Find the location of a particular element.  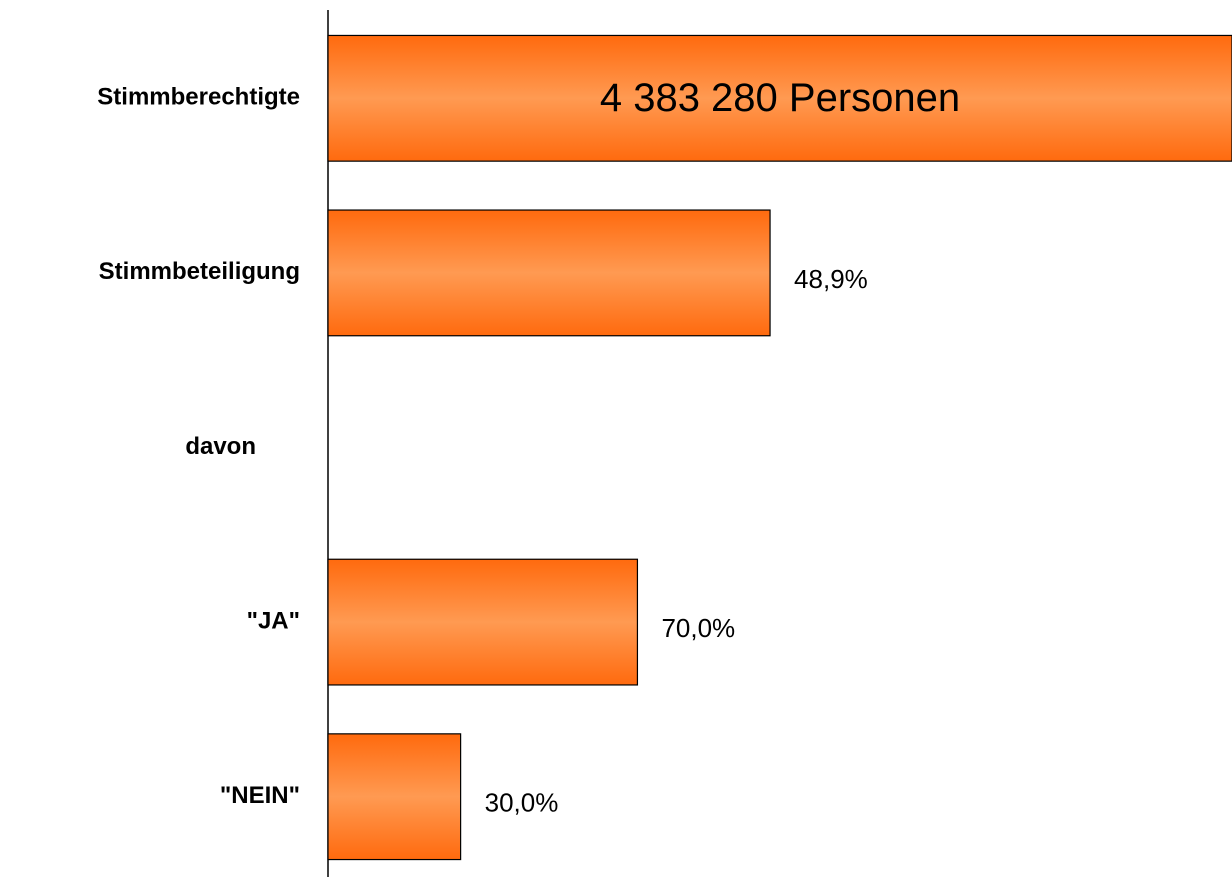

category-label: "JA" is located at coordinates (273, 620).